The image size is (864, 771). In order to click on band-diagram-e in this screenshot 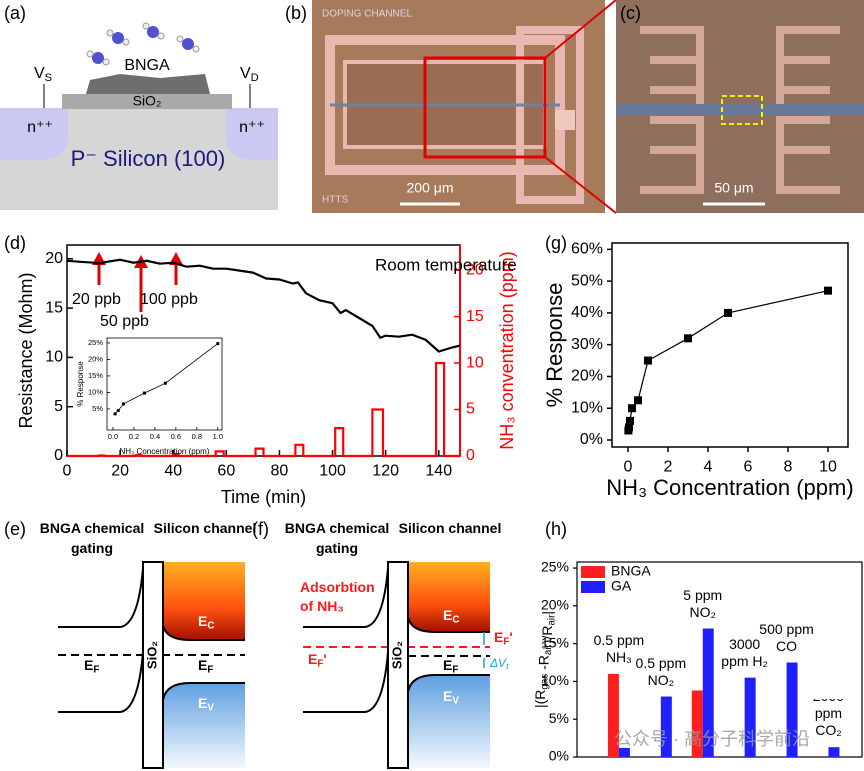, I will do `click(151, 665)`.